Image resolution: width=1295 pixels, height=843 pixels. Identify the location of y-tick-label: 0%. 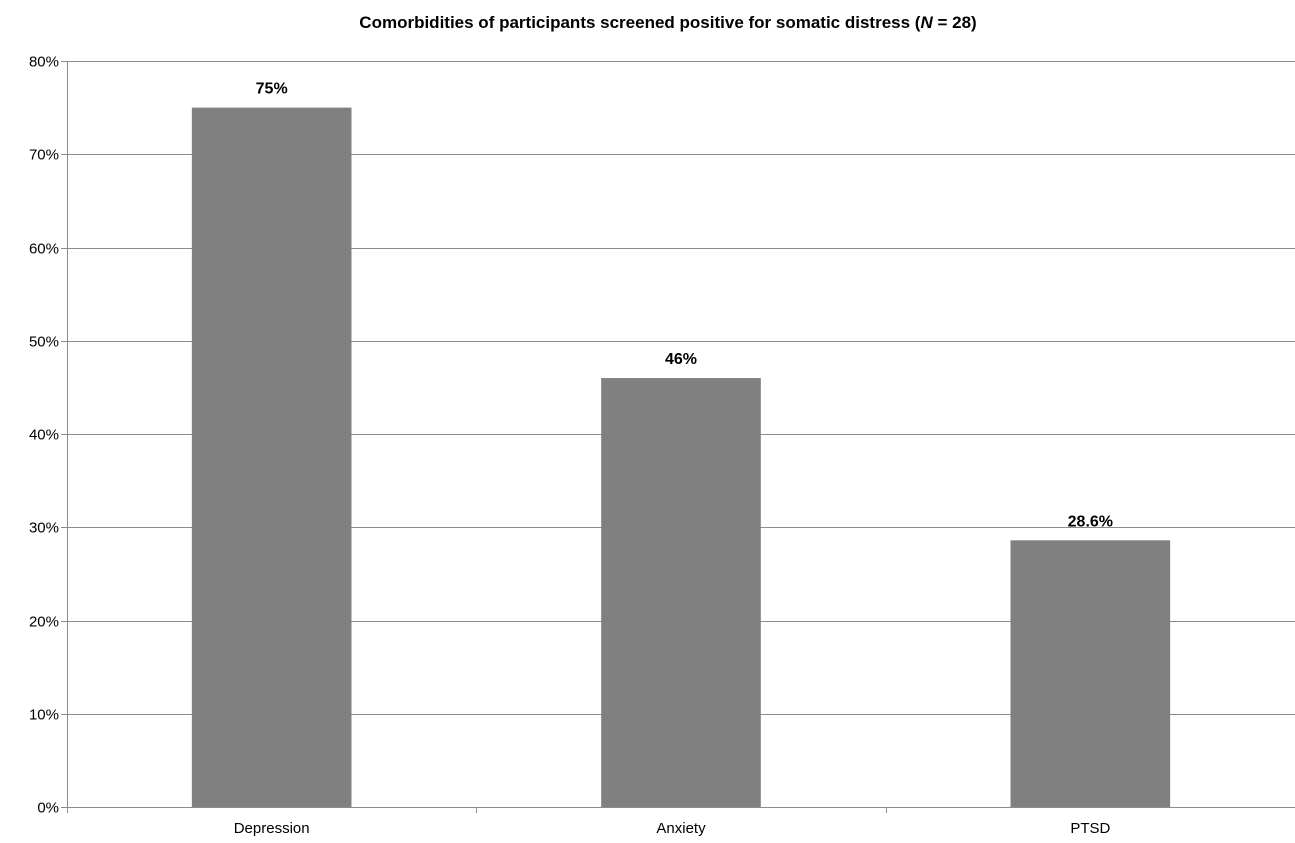
(48, 808).